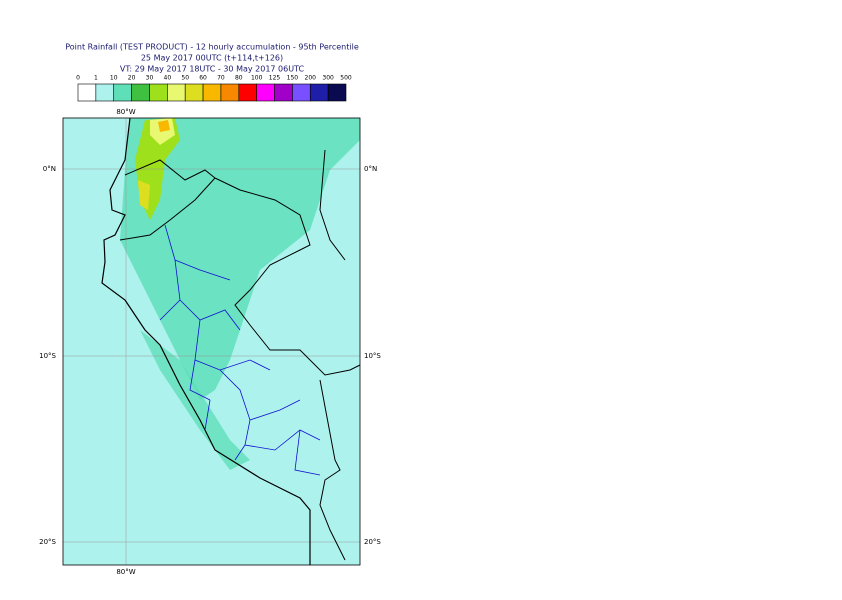 Image resolution: width=842 pixels, height=600 pixels. Describe the element at coordinates (114, 78) in the screenshot. I see `colorbar-label: 10` at that location.